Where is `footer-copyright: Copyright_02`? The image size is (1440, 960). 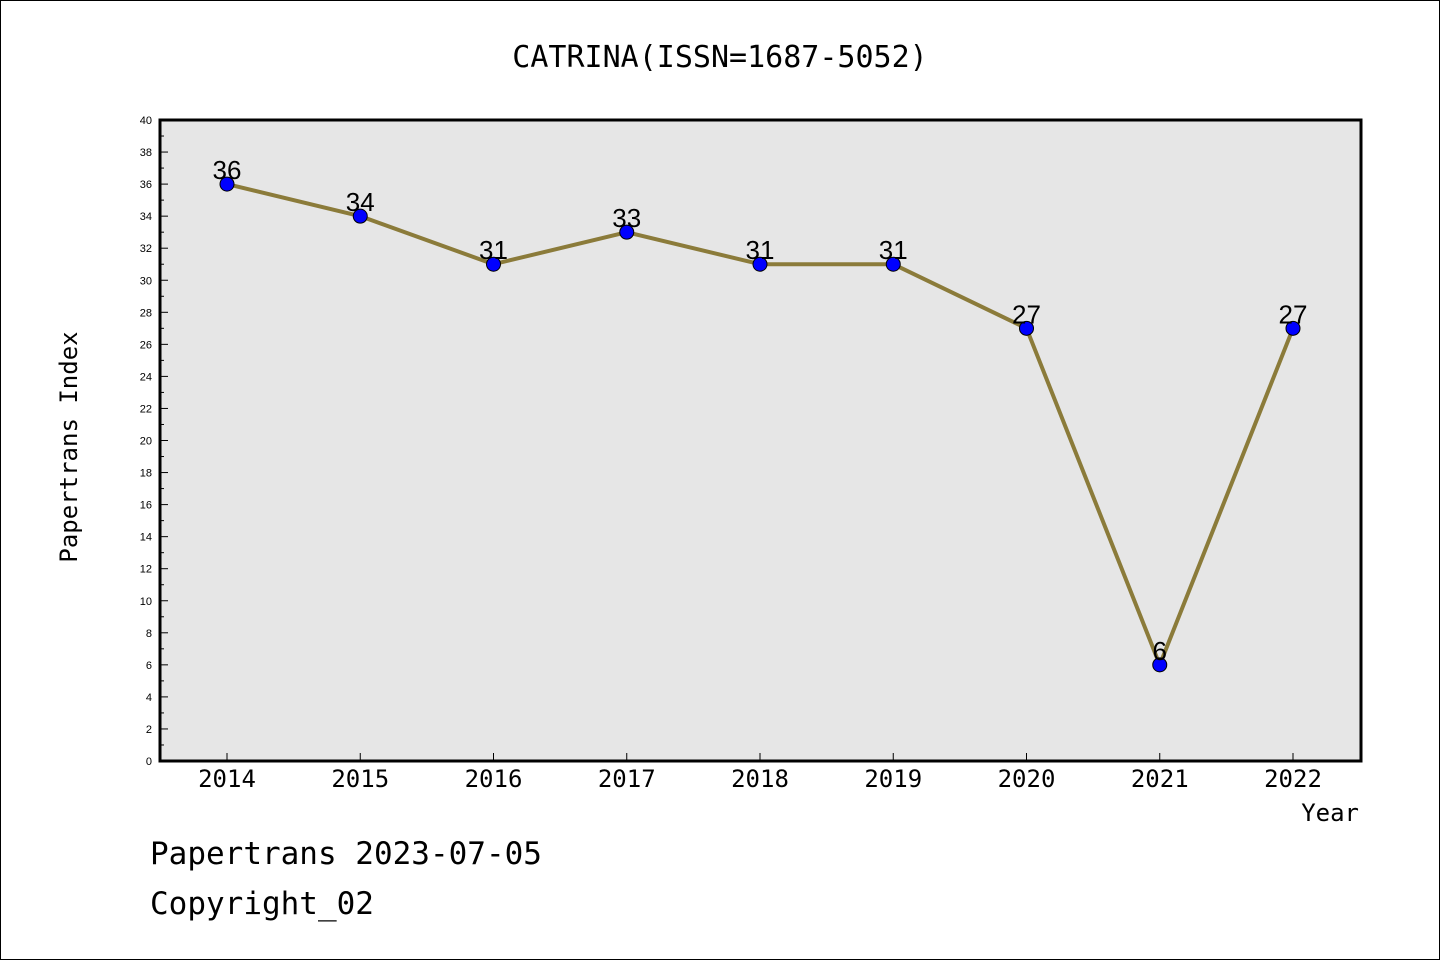
footer-copyright: Copyright_02 is located at coordinates (262, 904).